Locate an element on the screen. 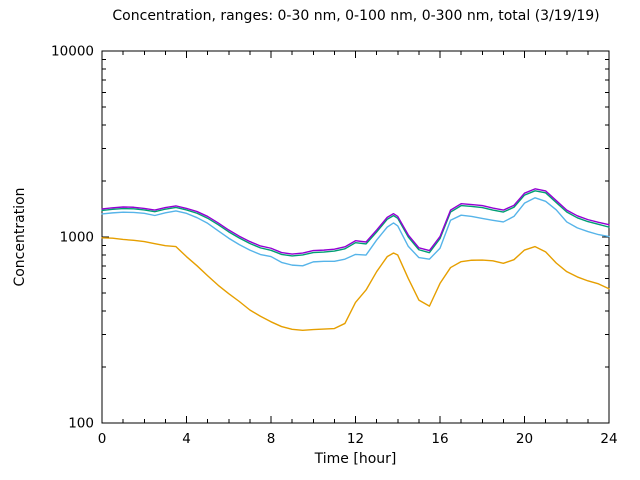  x-tick-label: 4 is located at coordinates (186, 439).